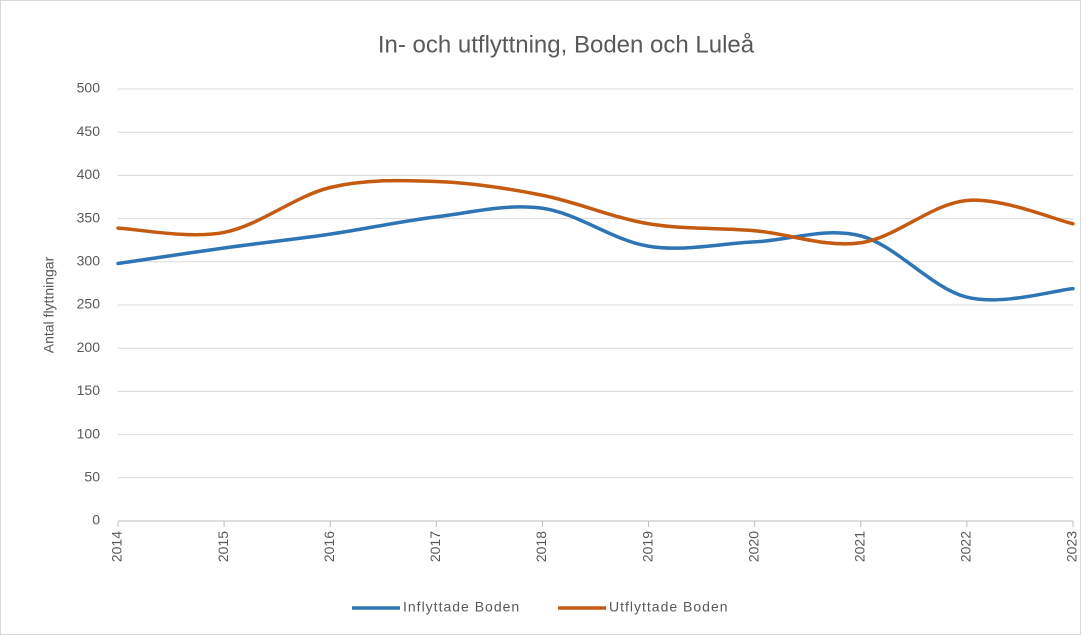 The height and width of the screenshot is (636, 1089). Describe the element at coordinates (566, 44) in the screenshot. I see `chart-title: In- och utflyttning, Boden och Luleå` at that location.